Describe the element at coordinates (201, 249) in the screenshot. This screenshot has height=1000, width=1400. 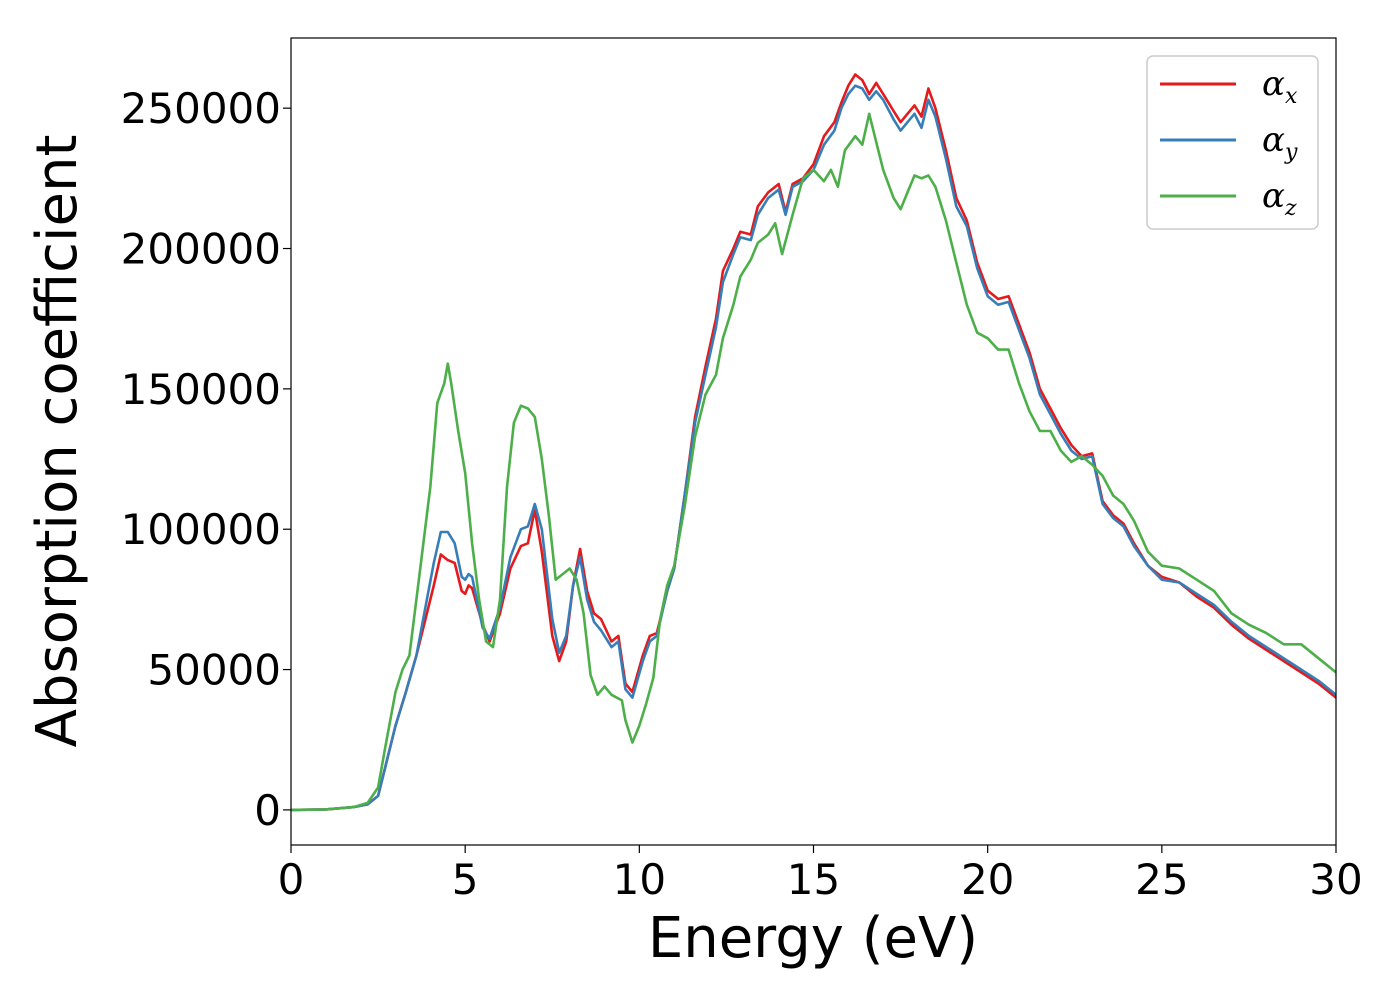
I see `y-tick-label: 200000` at that location.